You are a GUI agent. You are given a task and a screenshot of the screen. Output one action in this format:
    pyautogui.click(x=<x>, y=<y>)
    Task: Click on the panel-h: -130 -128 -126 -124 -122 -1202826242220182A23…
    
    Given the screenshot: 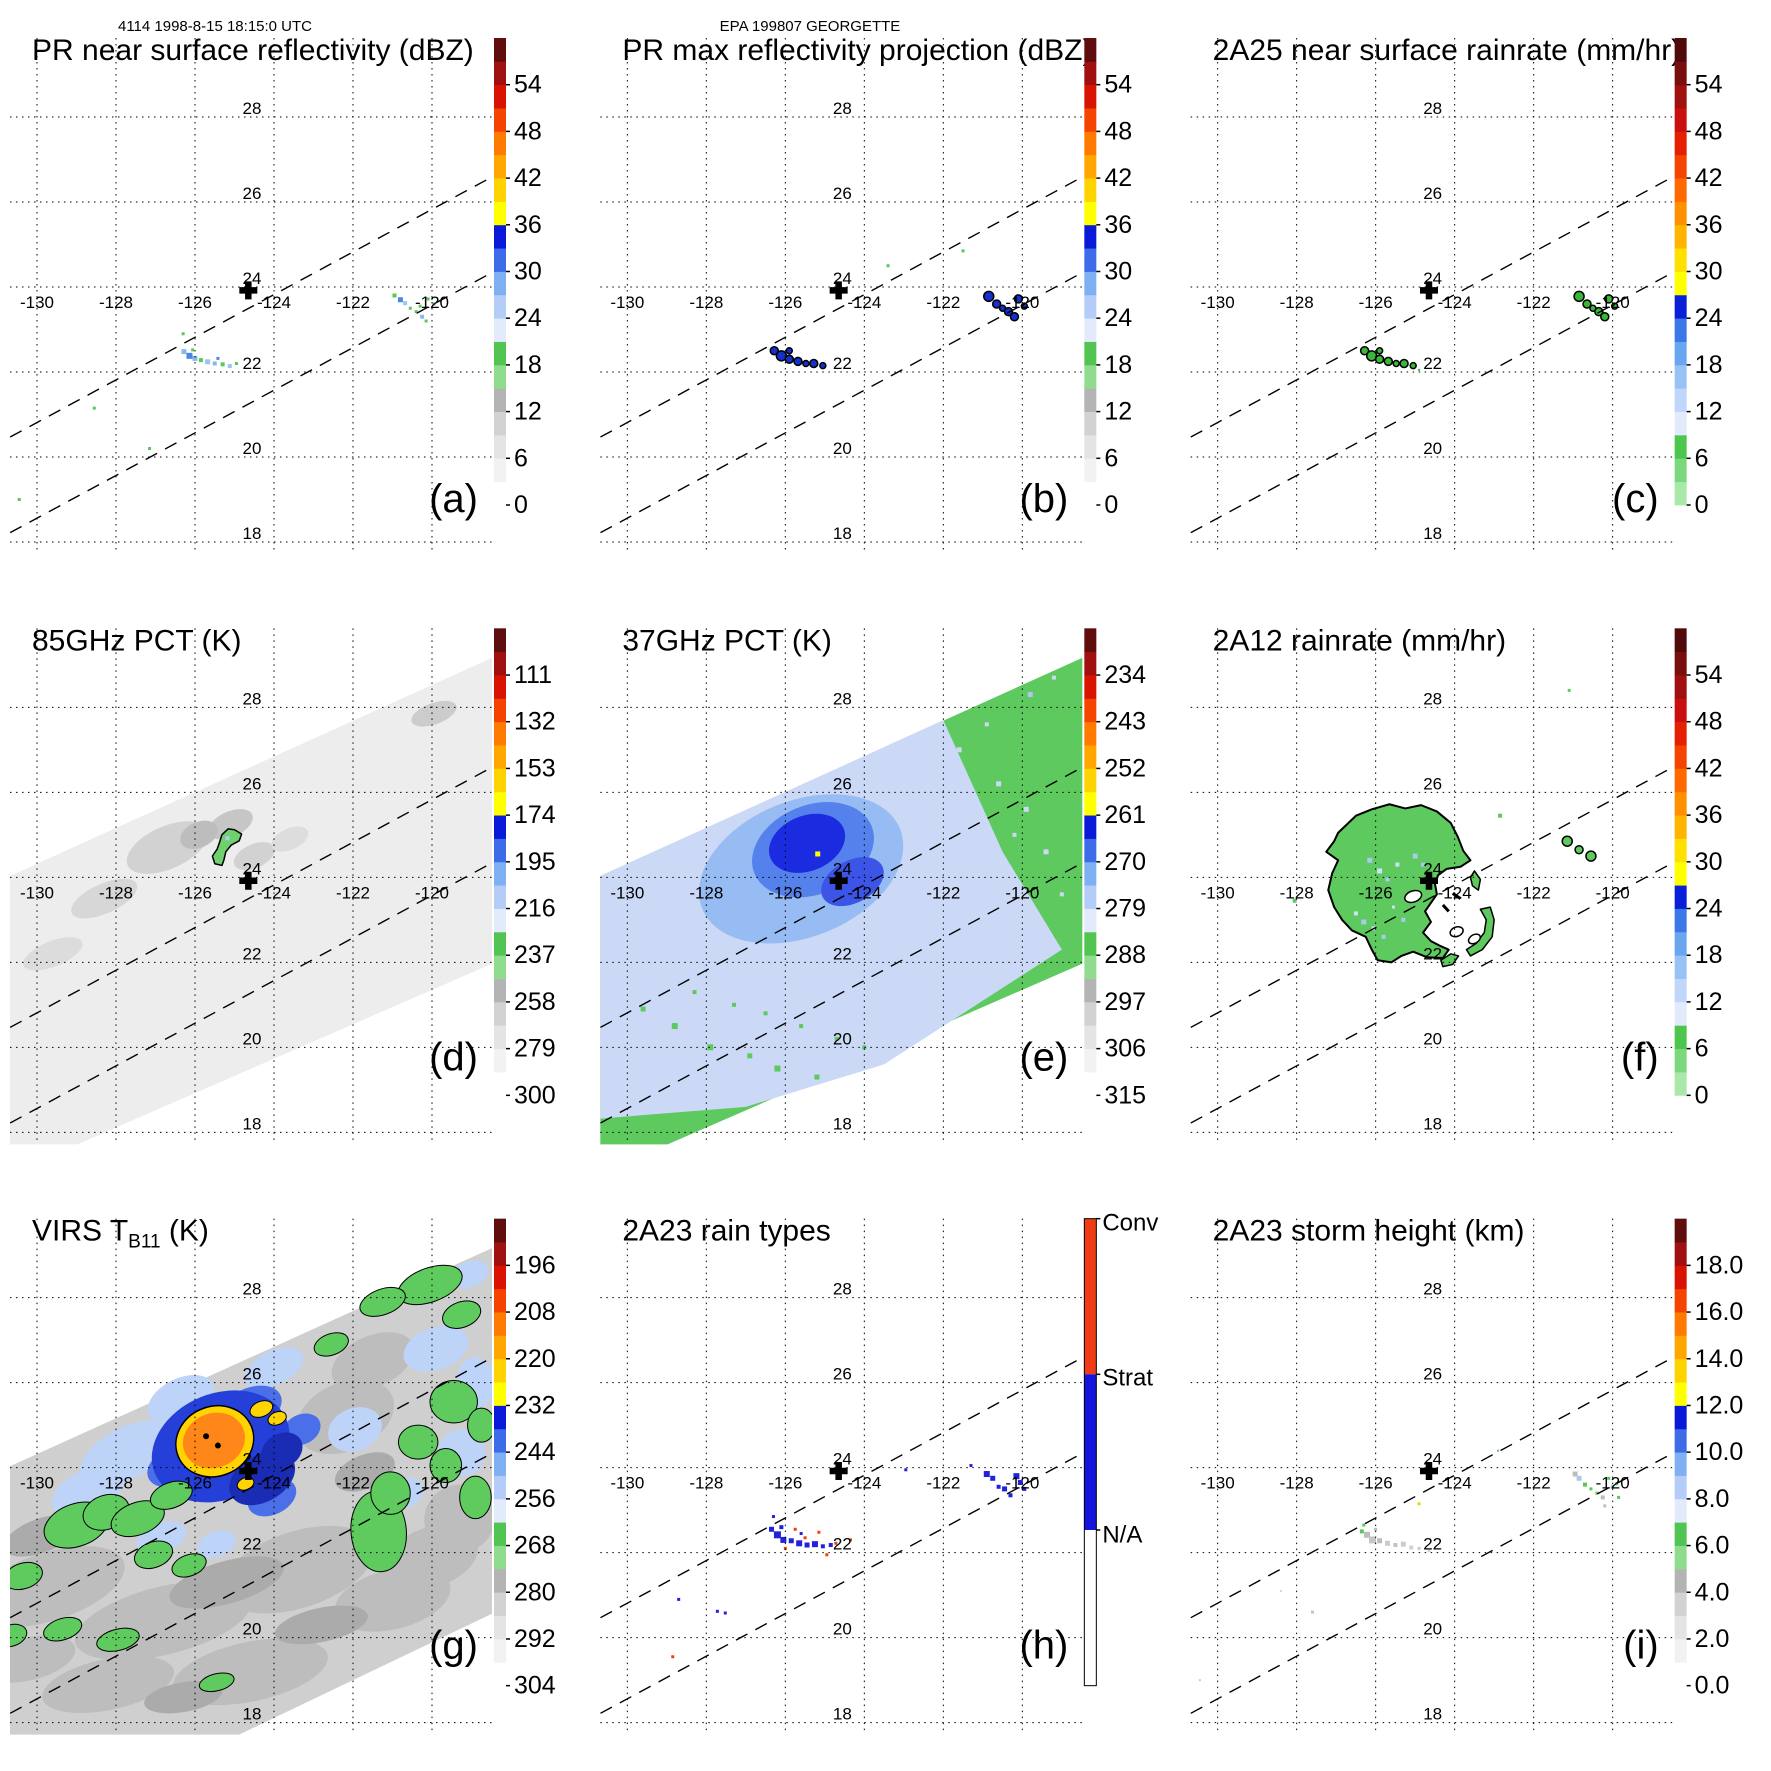 What is the action you would take?
    pyautogui.click(x=879, y=1472)
    